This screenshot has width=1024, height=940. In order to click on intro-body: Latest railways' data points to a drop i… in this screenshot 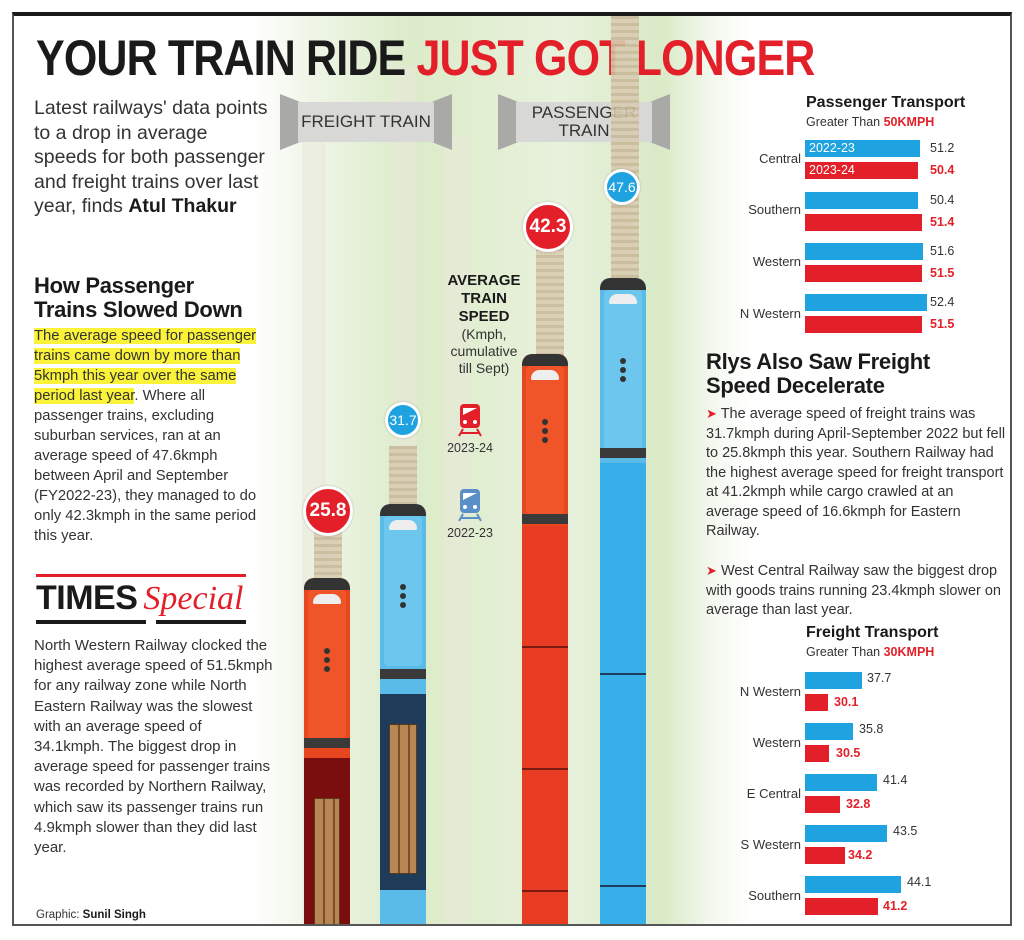, I will do `click(151, 157)`.